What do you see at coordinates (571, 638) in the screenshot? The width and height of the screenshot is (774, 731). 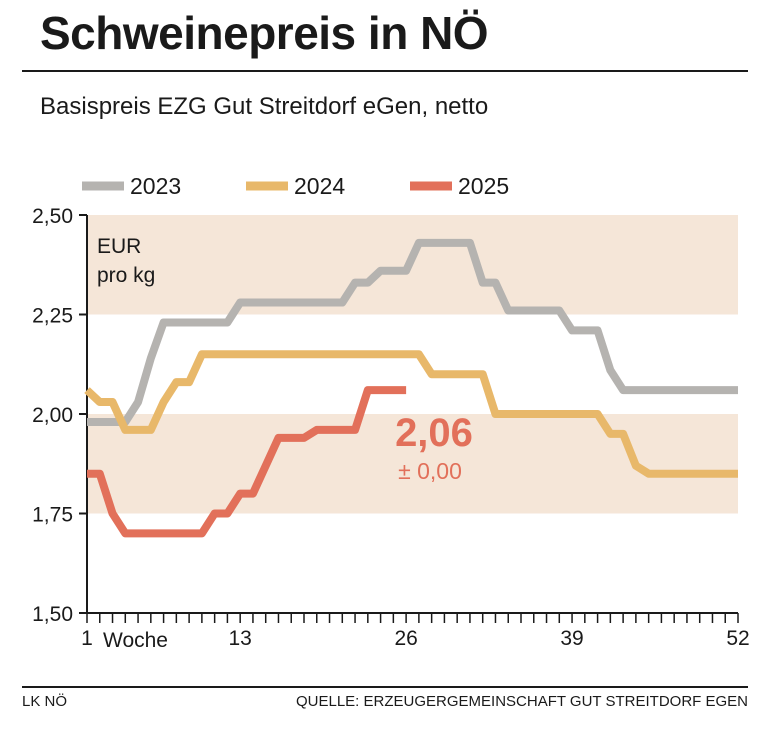 I see `x-tick-label: 39` at bounding box center [571, 638].